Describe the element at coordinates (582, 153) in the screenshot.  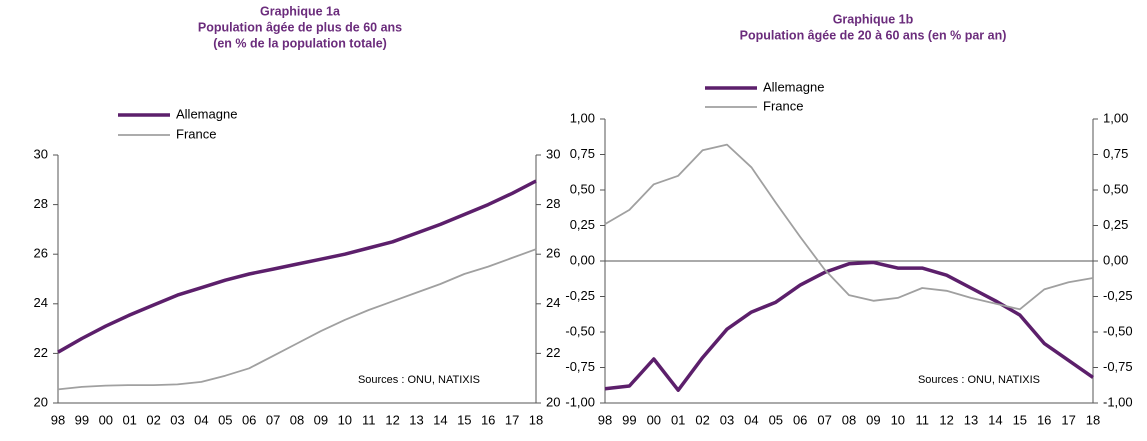
I see `y-tick-label: 0,75` at that location.